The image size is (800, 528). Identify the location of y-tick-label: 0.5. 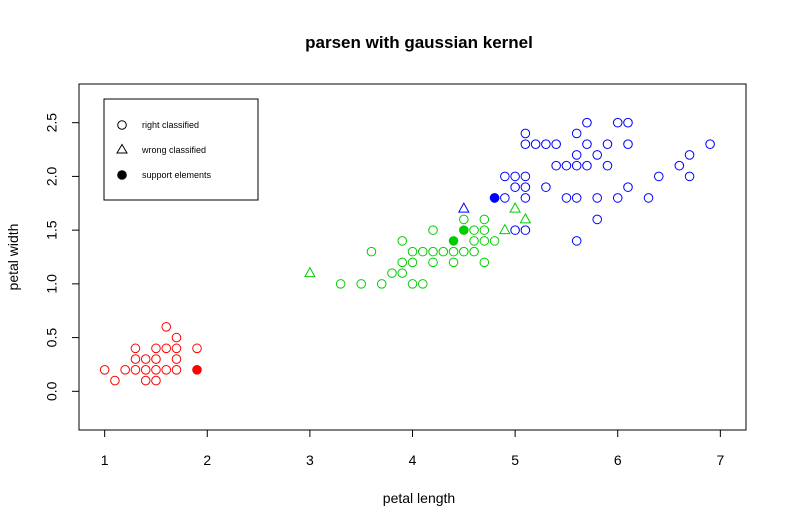
(52, 338).